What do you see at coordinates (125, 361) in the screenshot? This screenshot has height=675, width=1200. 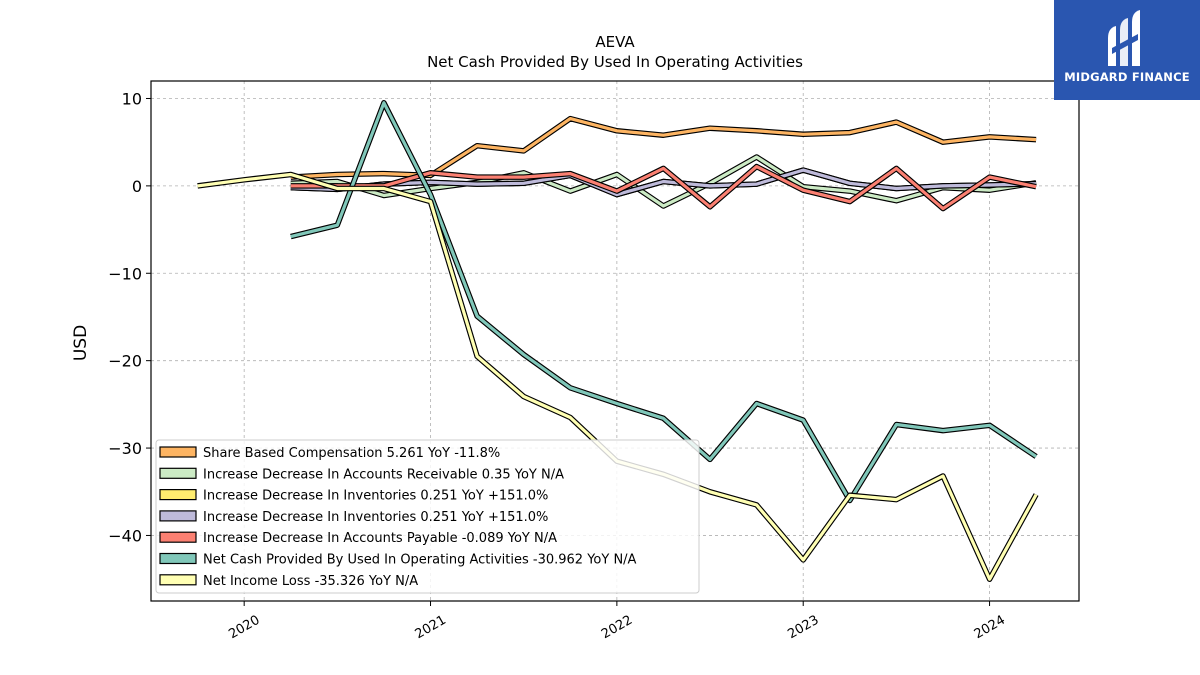 I see `y-tick-label: −20` at bounding box center [125, 361].